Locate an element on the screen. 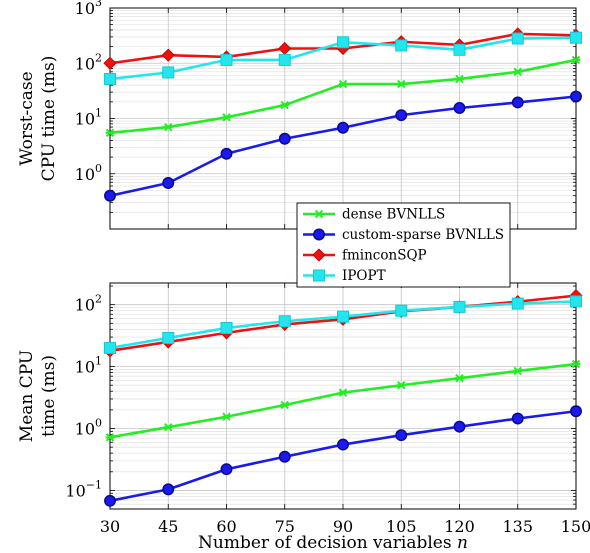 The width and height of the screenshot is (590, 553). y-tick-label: 10² is located at coordinates (88, 62).